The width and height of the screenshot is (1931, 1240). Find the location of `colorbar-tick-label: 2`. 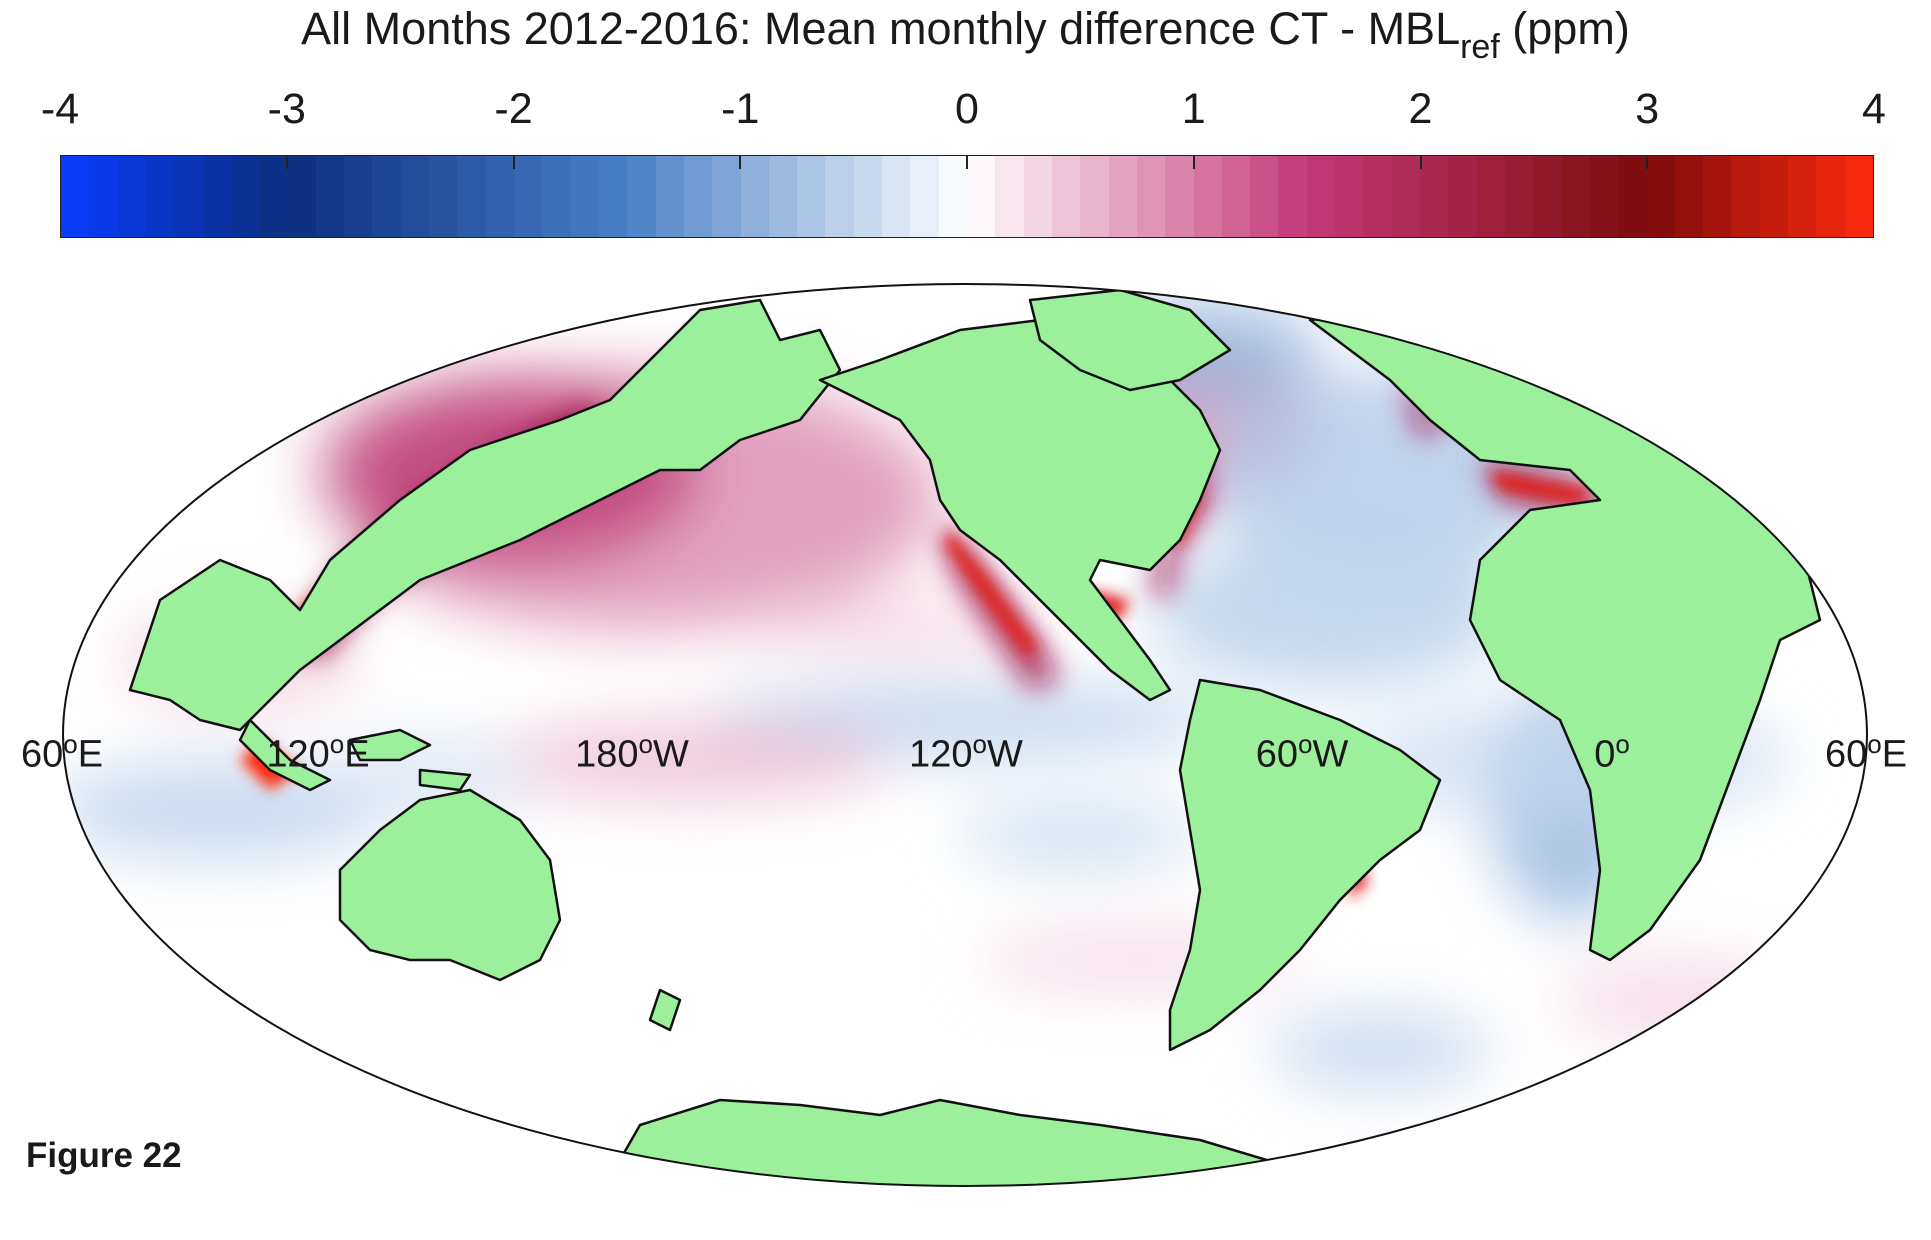

colorbar-tick-label: 2 is located at coordinates (1420, 109).